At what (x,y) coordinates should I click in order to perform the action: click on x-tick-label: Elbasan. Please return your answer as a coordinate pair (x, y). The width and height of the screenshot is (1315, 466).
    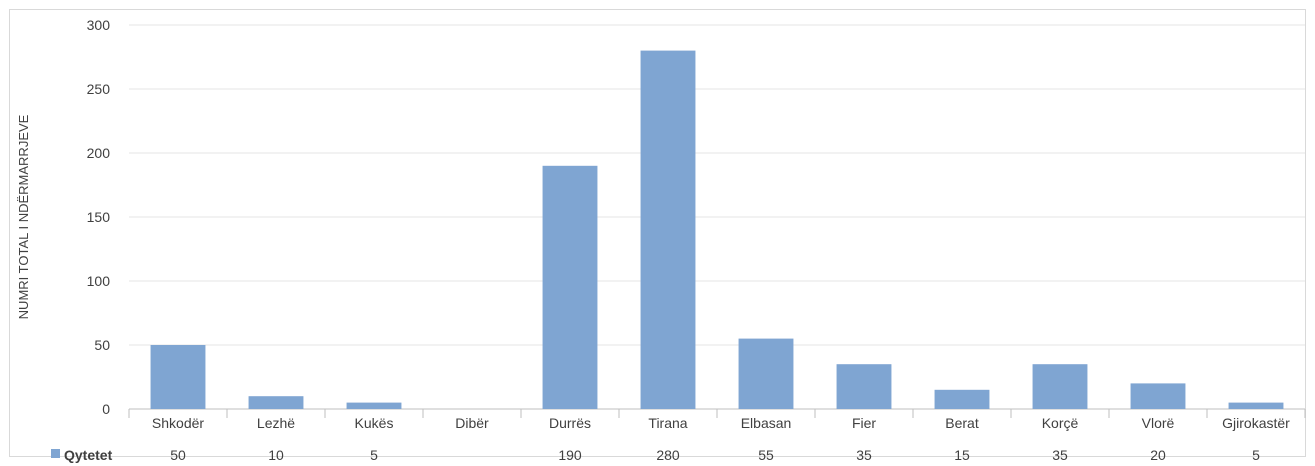
    Looking at the image, I should click on (766, 423).